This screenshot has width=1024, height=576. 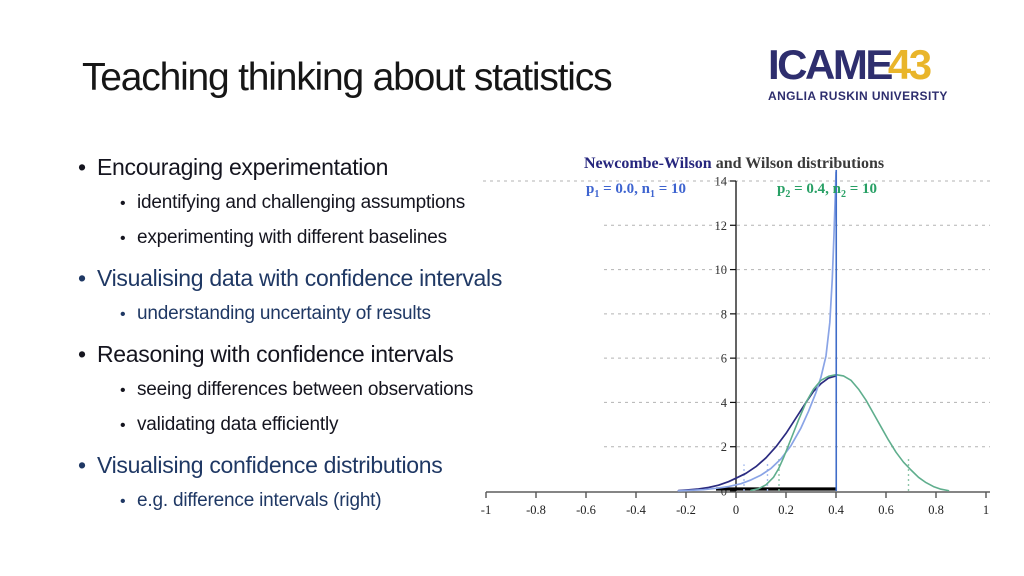 I want to click on x-axis-tick-label: 0.8, so click(x=936, y=510).